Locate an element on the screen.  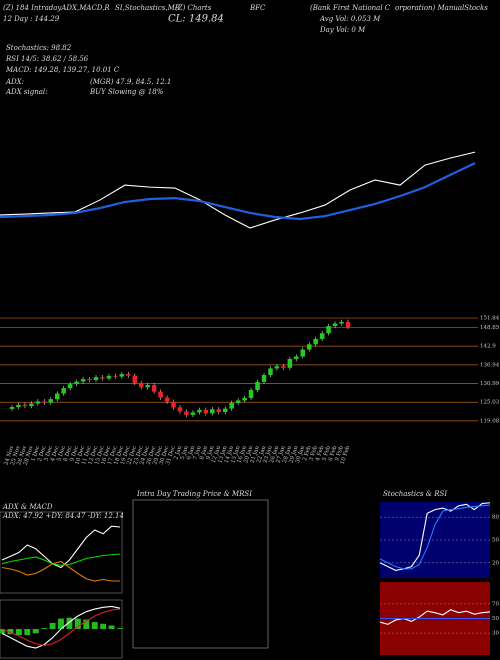
x-tick-label: 3 Feb is located at coordinates (314, 453).